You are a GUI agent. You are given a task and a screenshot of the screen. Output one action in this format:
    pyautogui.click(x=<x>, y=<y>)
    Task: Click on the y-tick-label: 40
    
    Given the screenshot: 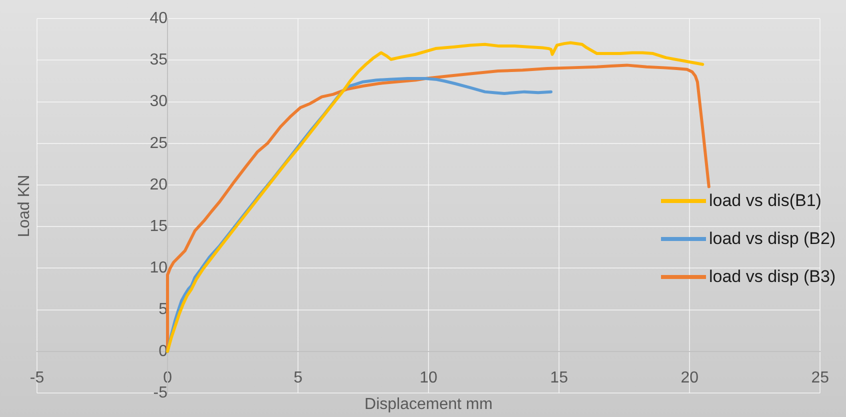 What is the action you would take?
    pyautogui.click(x=159, y=19)
    